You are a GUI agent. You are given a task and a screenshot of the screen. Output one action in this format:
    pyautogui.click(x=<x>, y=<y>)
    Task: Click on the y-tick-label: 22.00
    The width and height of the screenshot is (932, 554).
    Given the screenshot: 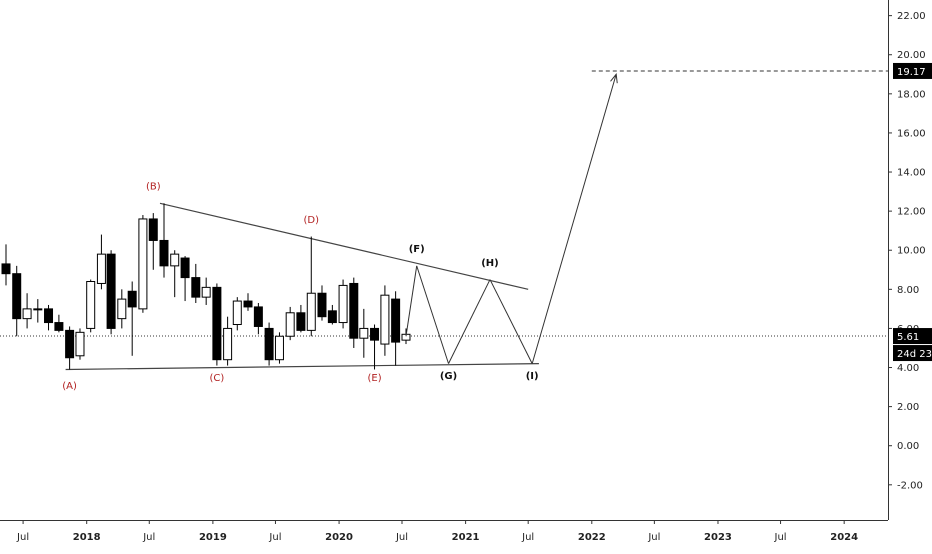 What is the action you would take?
    pyautogui.click(x=911, y=16)
    